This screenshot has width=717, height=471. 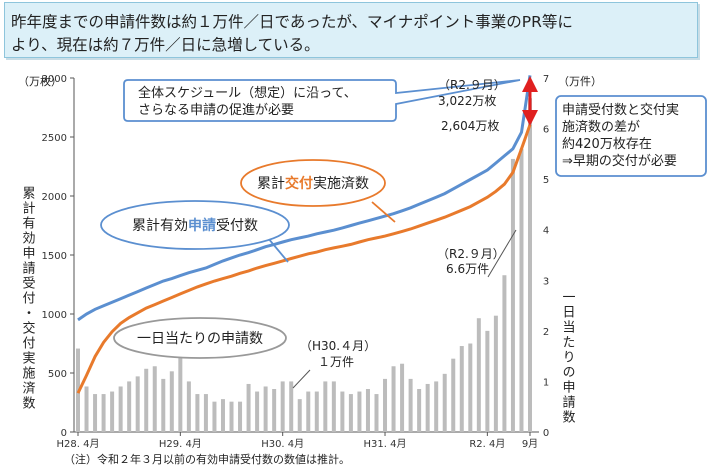 I want to click on x-tick-label: 9月, so click(x=530, y=444).